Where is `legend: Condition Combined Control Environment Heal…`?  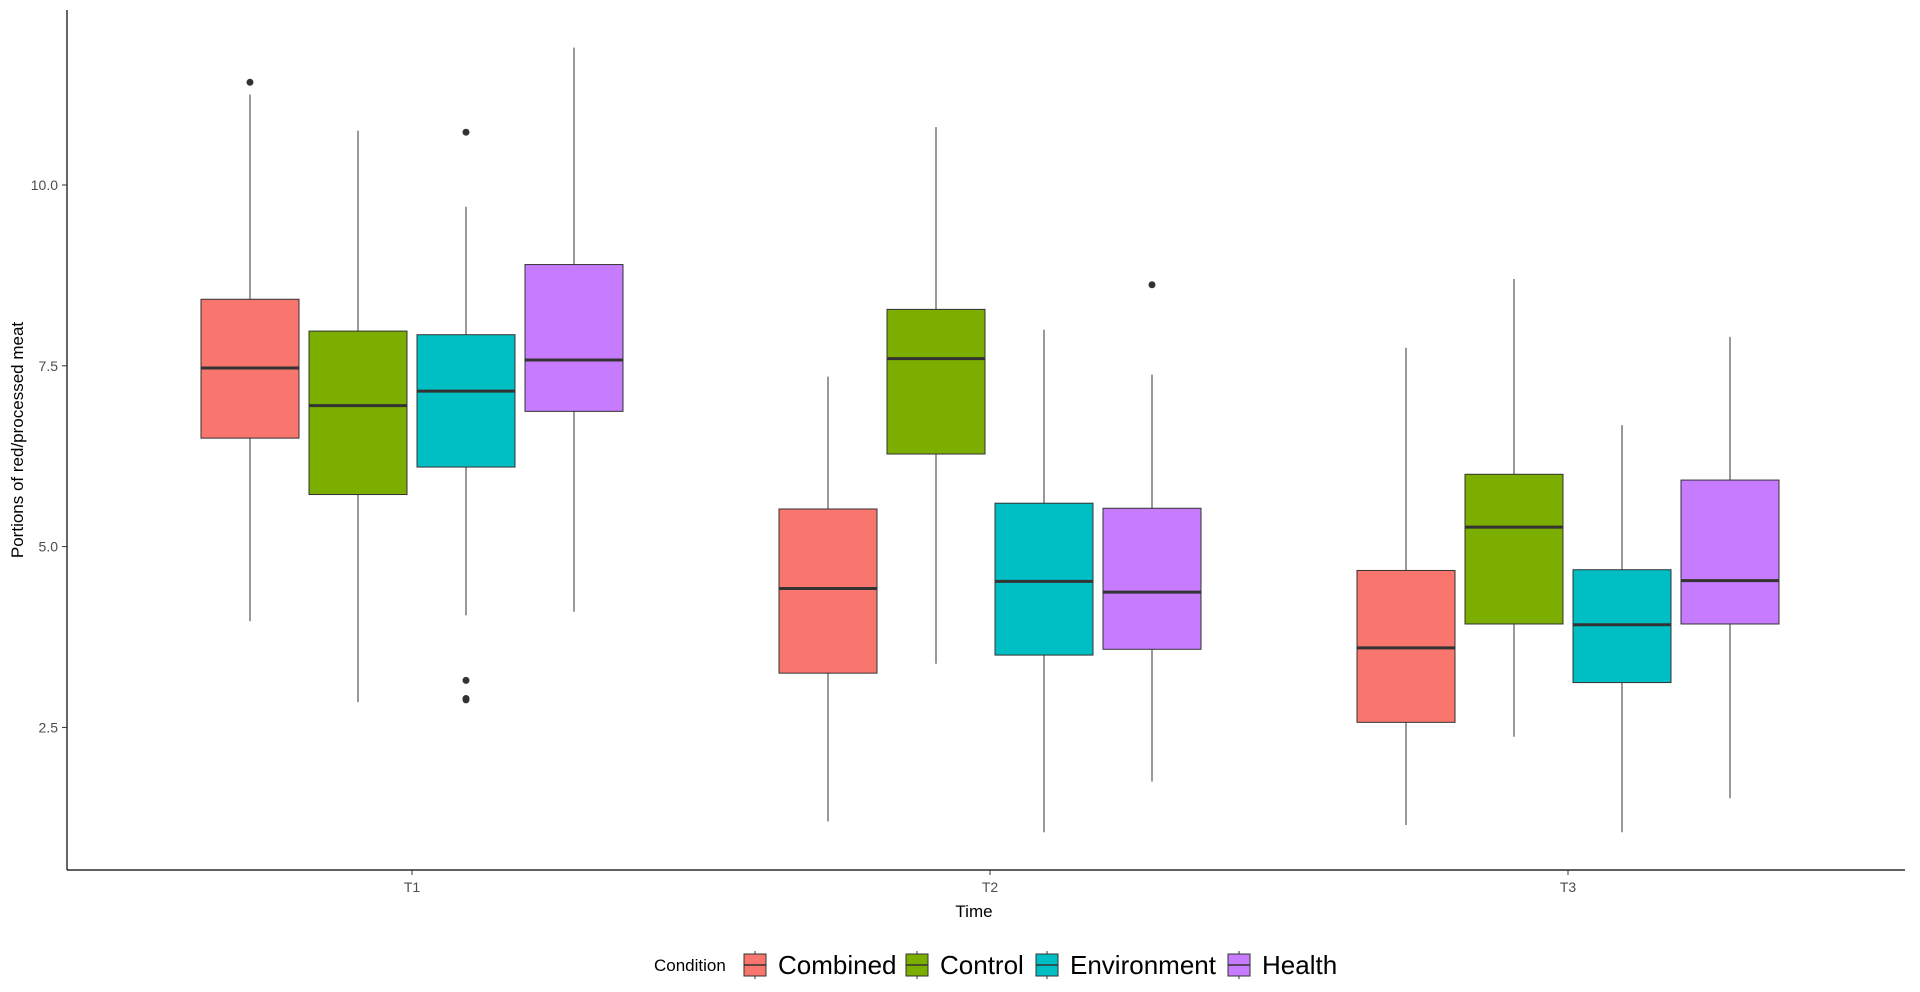
legend: Condition Combined Control Environment Heal… is located at coordinates (995, 965).